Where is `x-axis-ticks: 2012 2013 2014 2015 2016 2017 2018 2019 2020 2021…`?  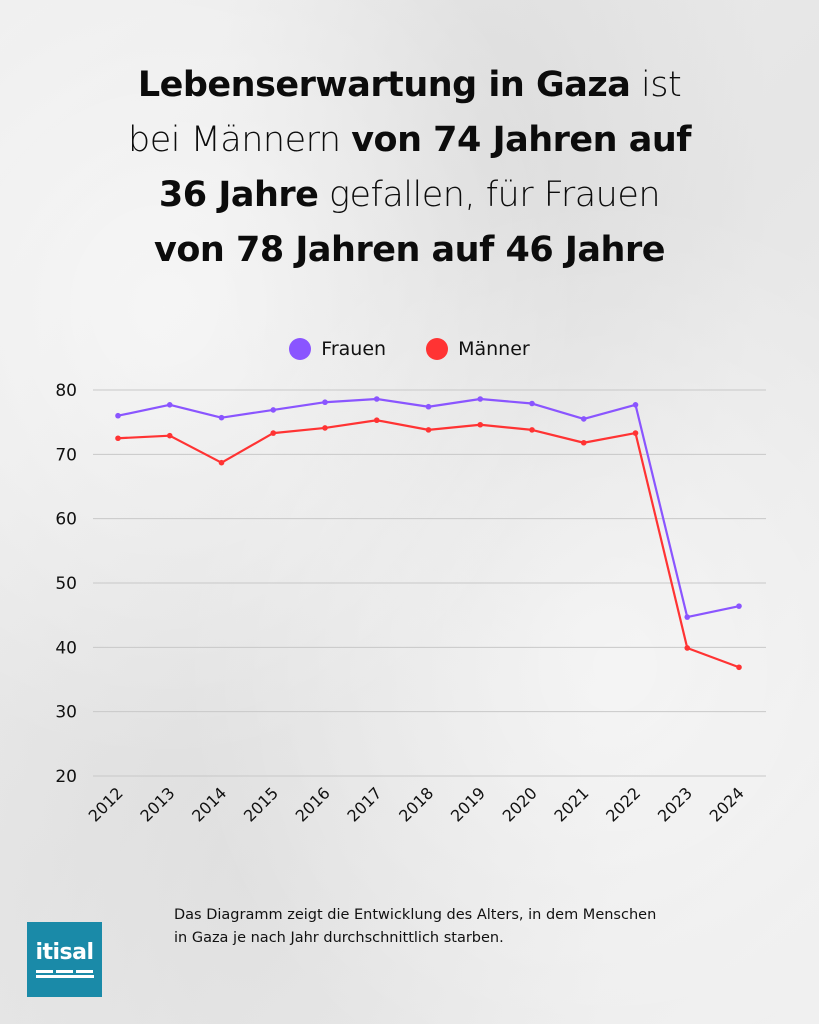
x-axis-ticks: 2012 2013 2014 2015 2016 2017 2018 2019 2020 2021… is located at coordinates (416, 804).